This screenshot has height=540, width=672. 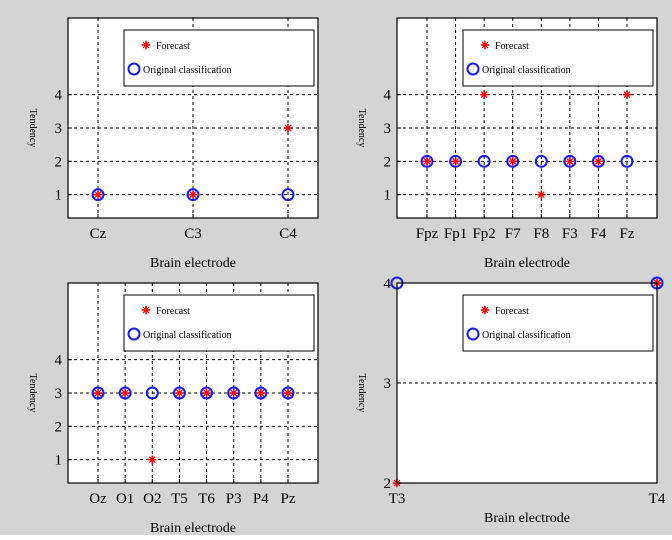 I want to click on x-tick-label: F8, so click(x=541, y=234).